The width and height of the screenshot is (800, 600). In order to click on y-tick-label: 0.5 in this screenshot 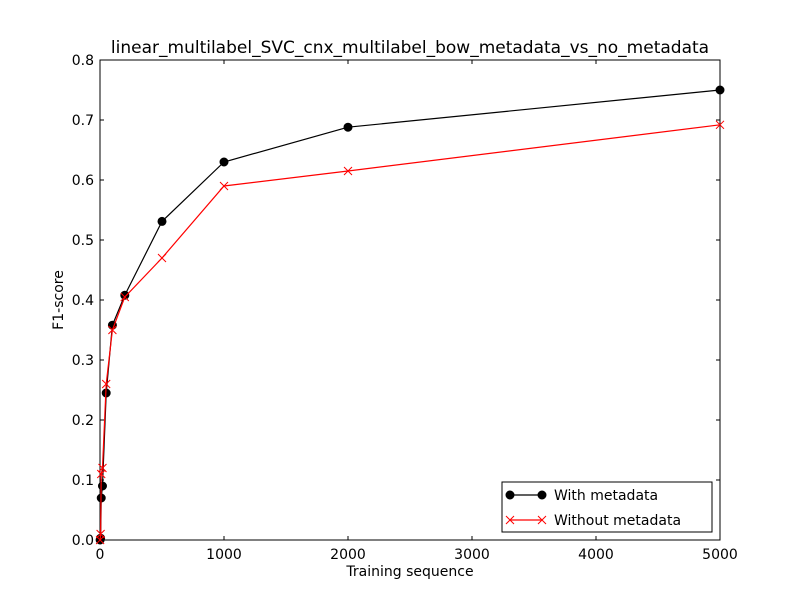, I will do `click(83, 241)`.